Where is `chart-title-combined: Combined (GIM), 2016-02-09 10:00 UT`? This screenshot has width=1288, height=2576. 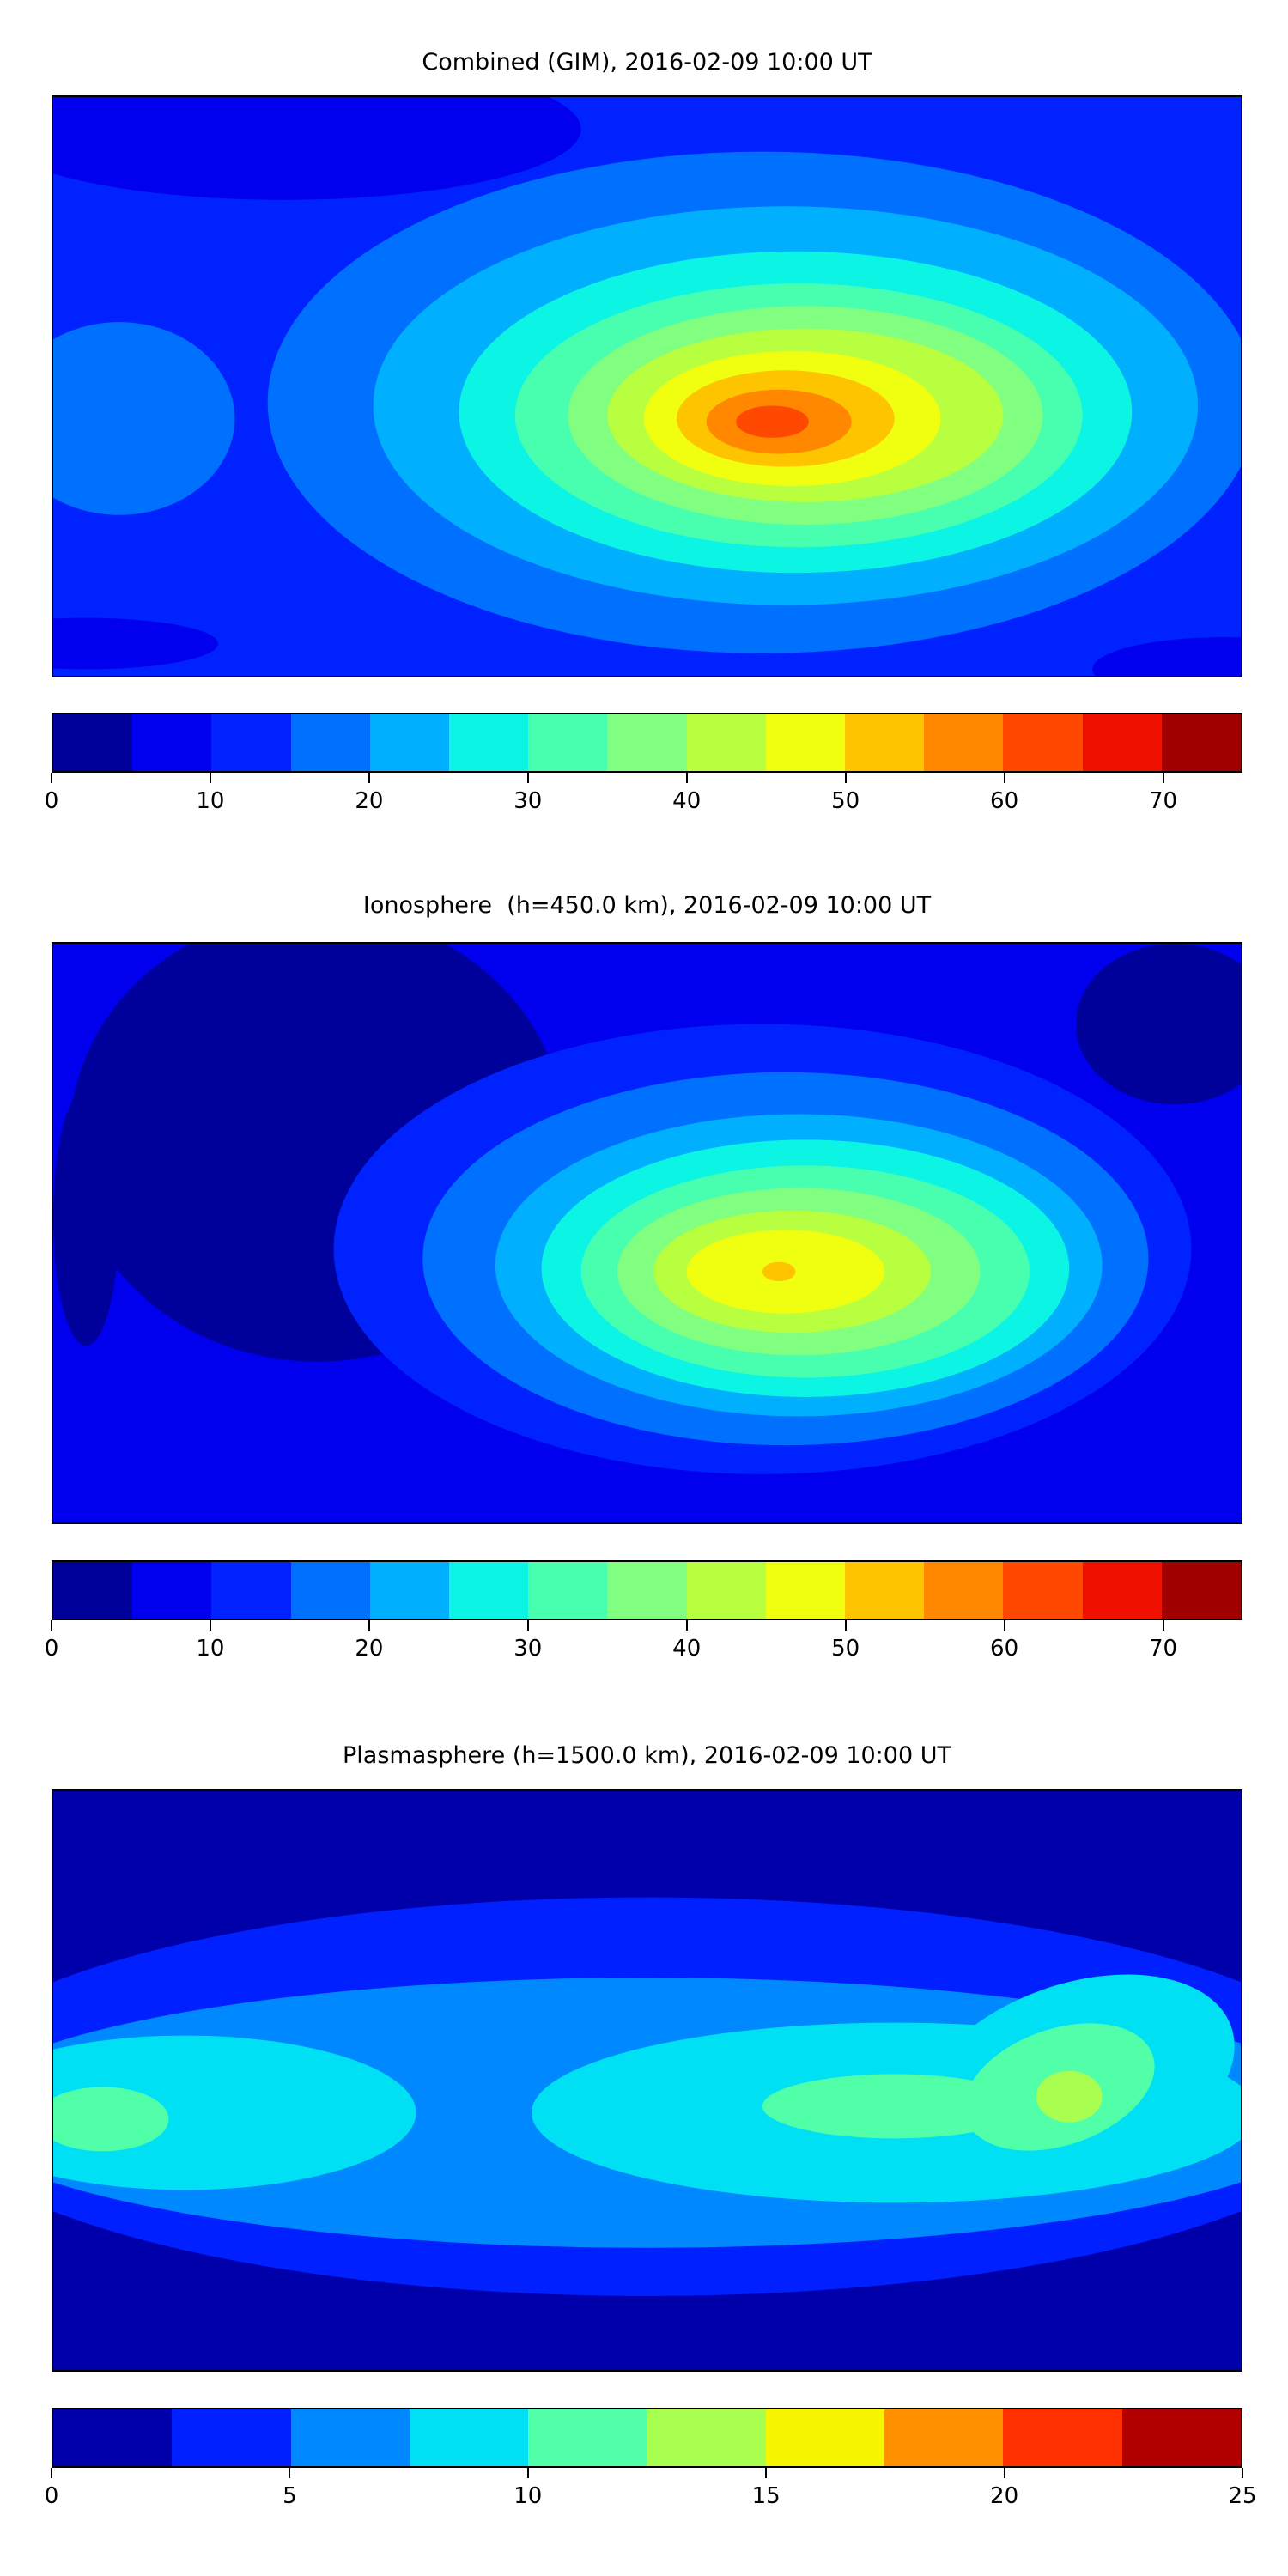 chart-title-combined: Combined (GIM), 2016-02-09 10:00 UT is located at coordinates (647, 62).